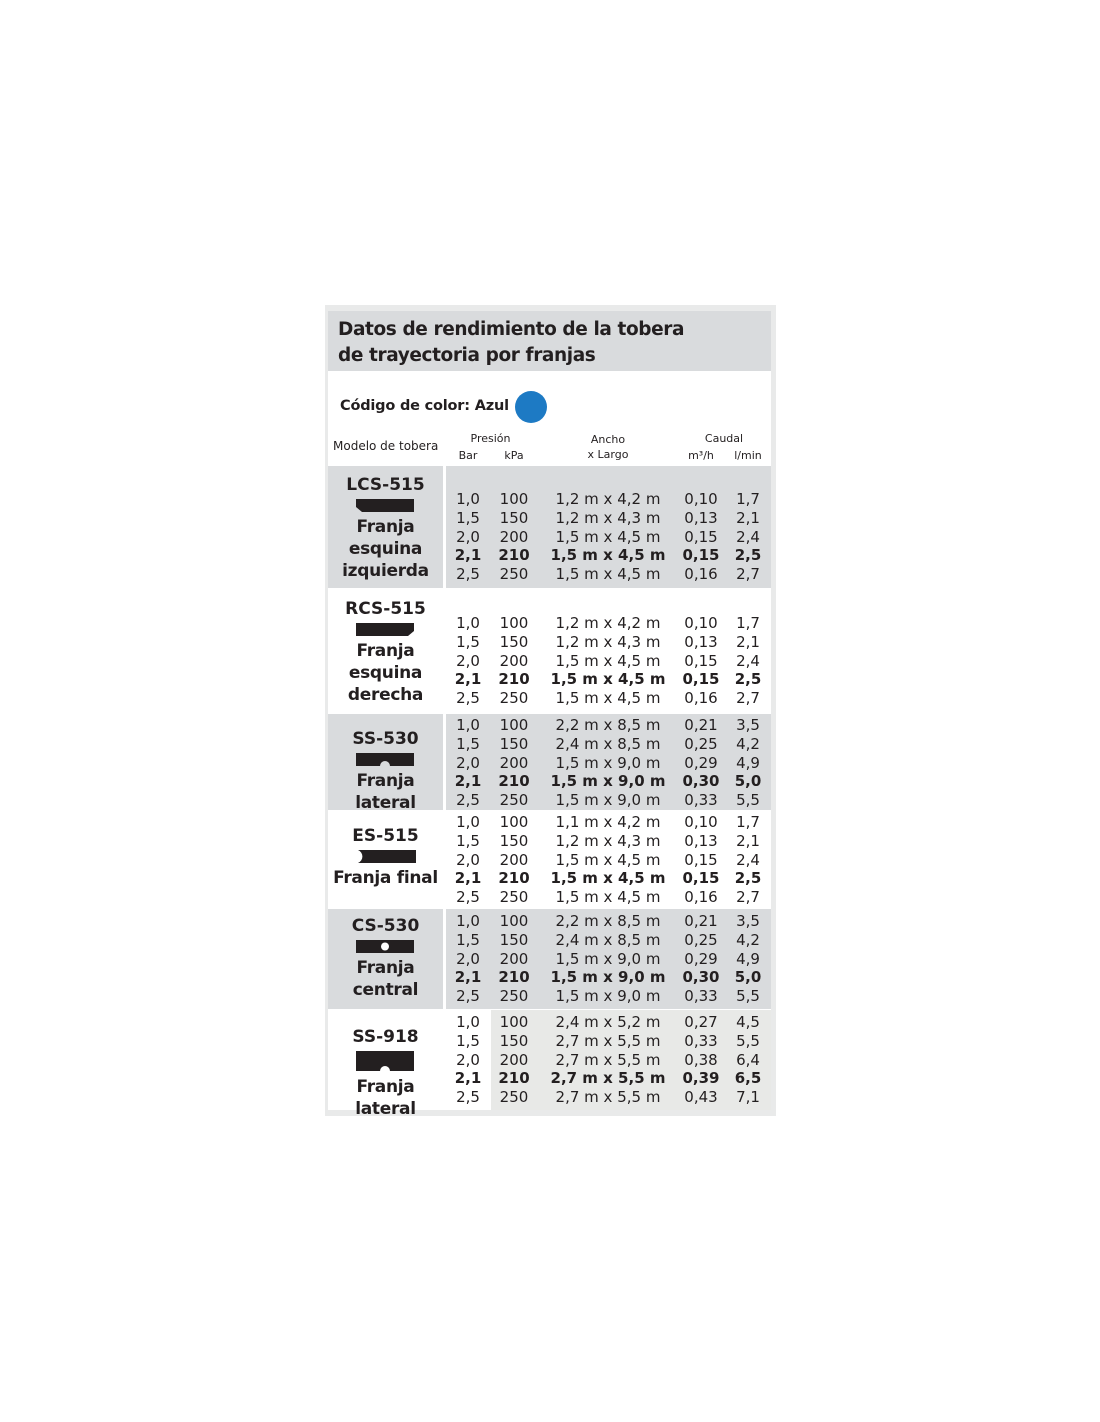 Image resolution: width=1100 pixels, height=1422 pixels. What do you see at coordinates (701, 455) in the screenshot?
I see `m3h-header: m³/h` at bounding box center [701, 455].